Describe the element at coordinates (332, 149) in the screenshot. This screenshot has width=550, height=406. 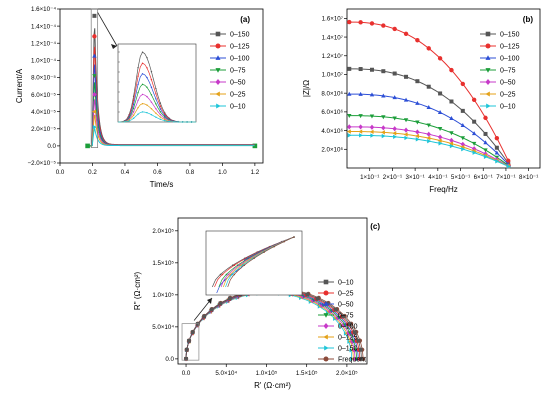
I see `y-tick-label: 2.0×10⁶` at that location.